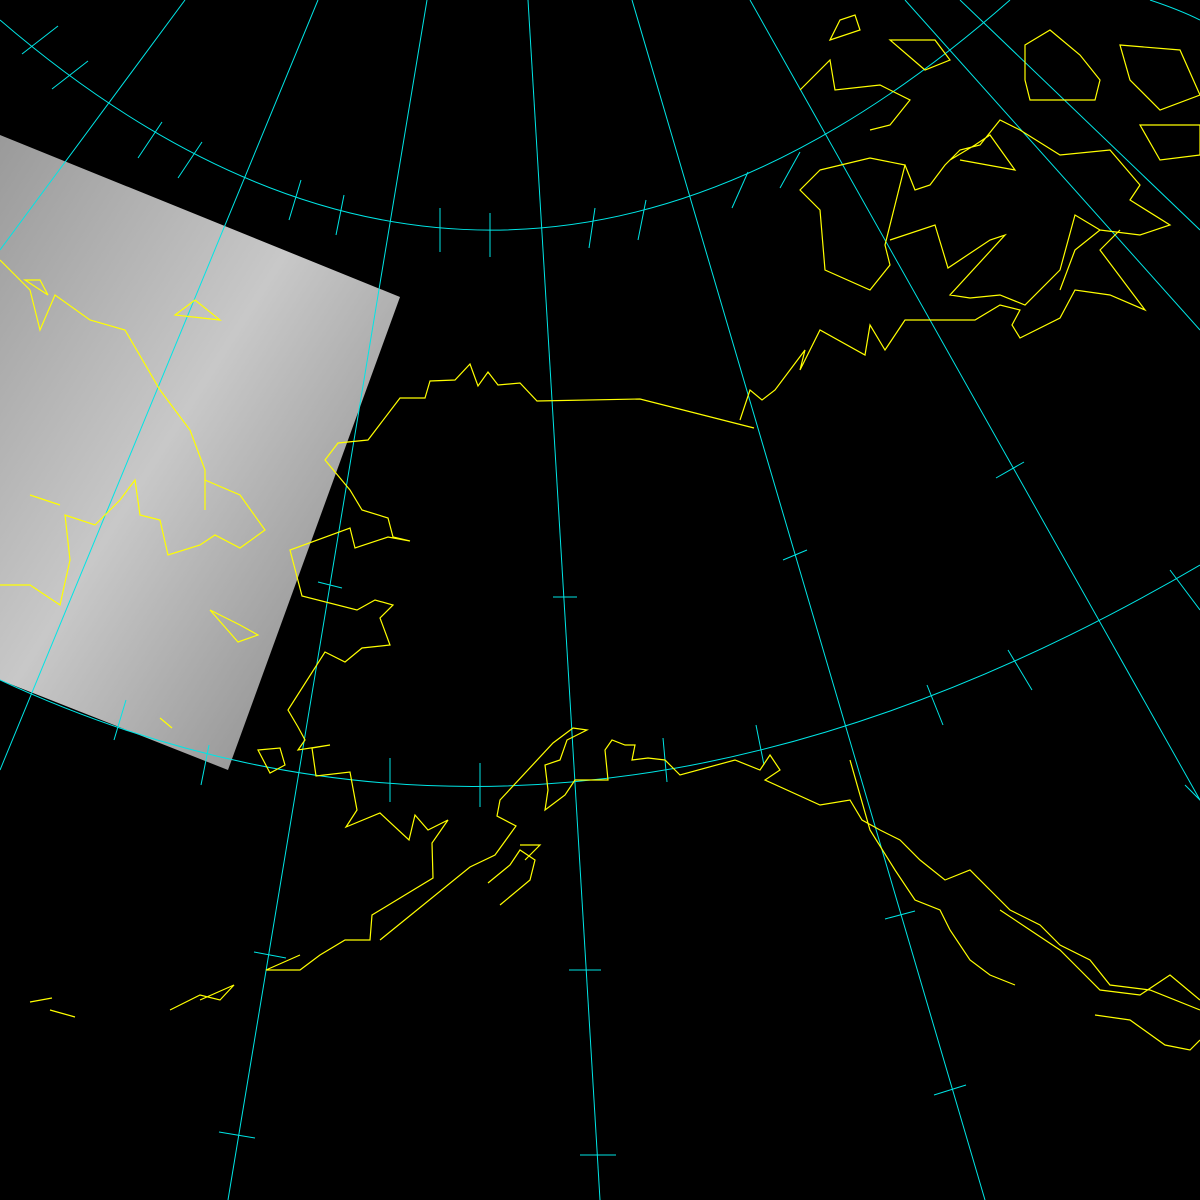  I want to click on chukotka-coastline, so click(999, 160).